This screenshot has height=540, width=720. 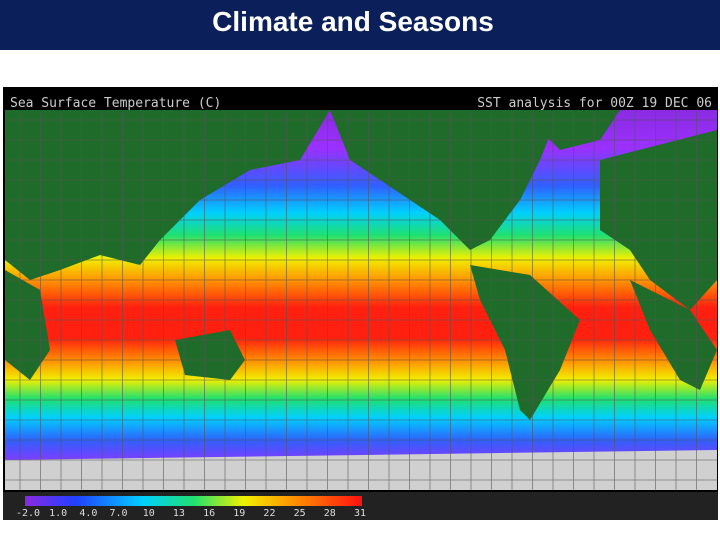 I want to click on colorbar-label: 1.0, so click(x=58, y=513).